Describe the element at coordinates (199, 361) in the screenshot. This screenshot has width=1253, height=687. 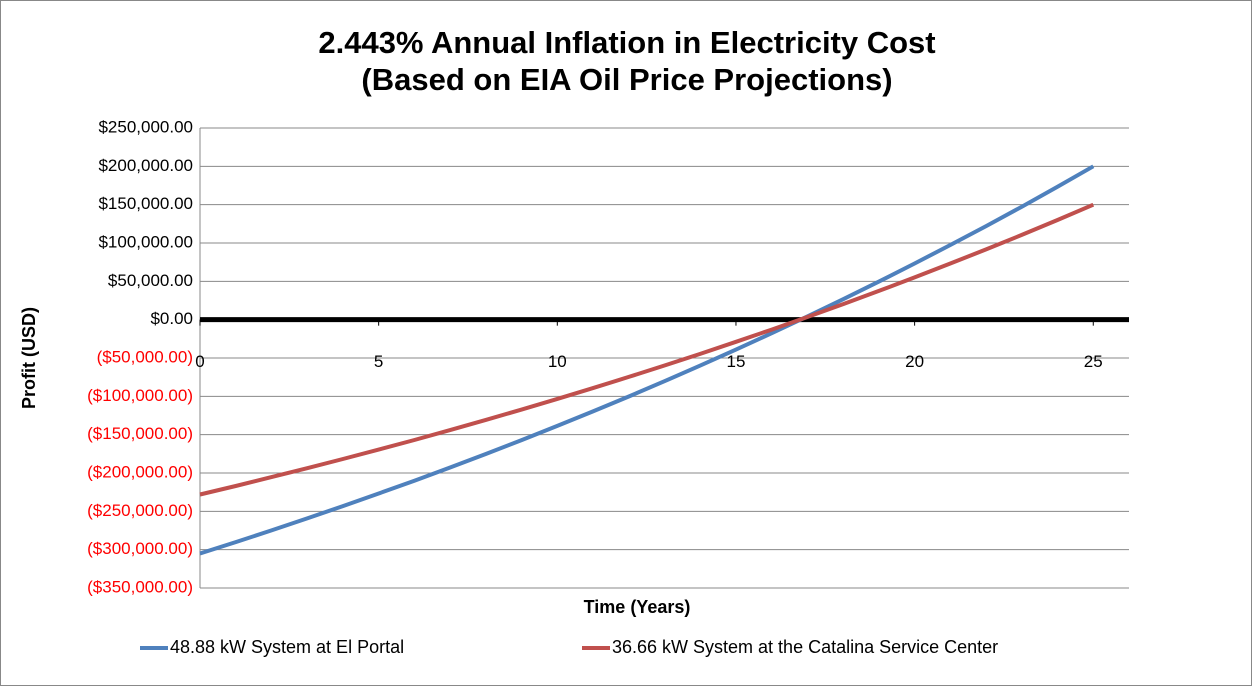
I see `x-tick-label: 0` at that location.